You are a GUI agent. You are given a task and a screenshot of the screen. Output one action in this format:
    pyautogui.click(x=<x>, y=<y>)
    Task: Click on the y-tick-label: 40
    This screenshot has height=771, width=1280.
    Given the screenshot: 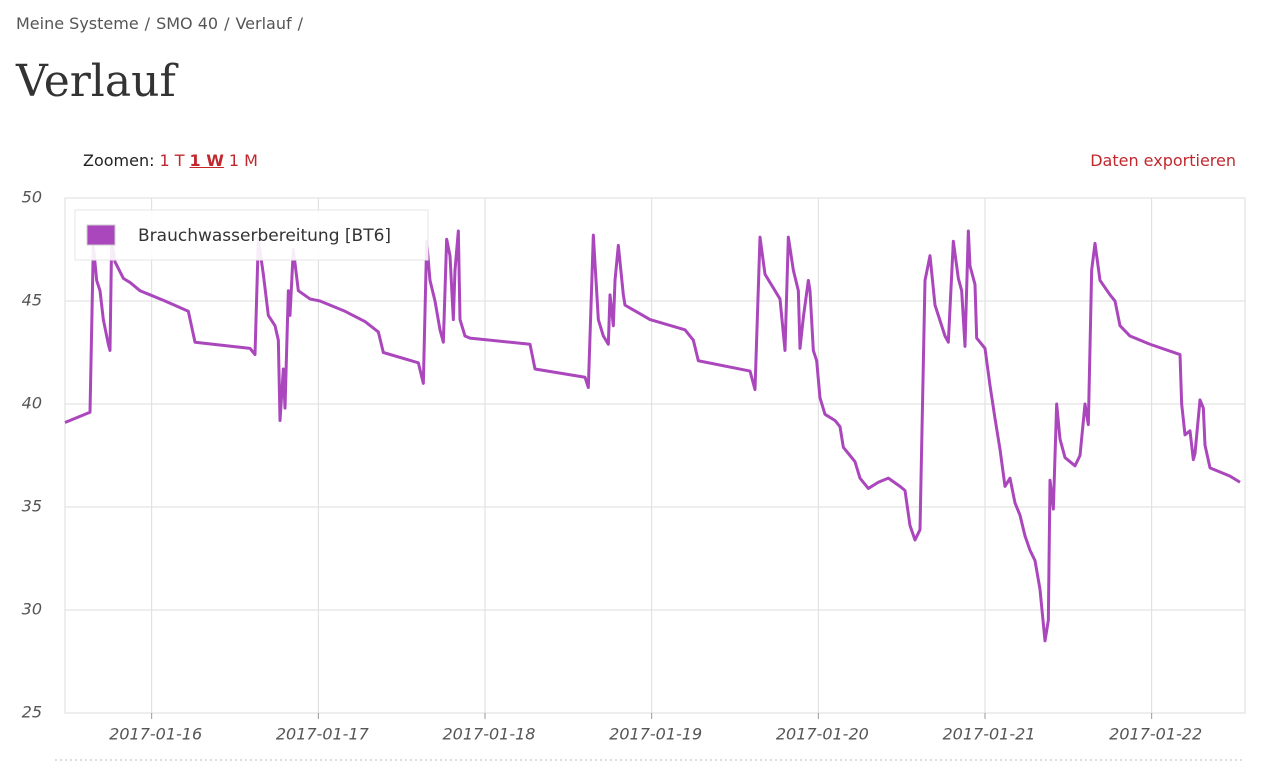 What is the action you would take?
    pyautogui.click(x=32, y=403)
    